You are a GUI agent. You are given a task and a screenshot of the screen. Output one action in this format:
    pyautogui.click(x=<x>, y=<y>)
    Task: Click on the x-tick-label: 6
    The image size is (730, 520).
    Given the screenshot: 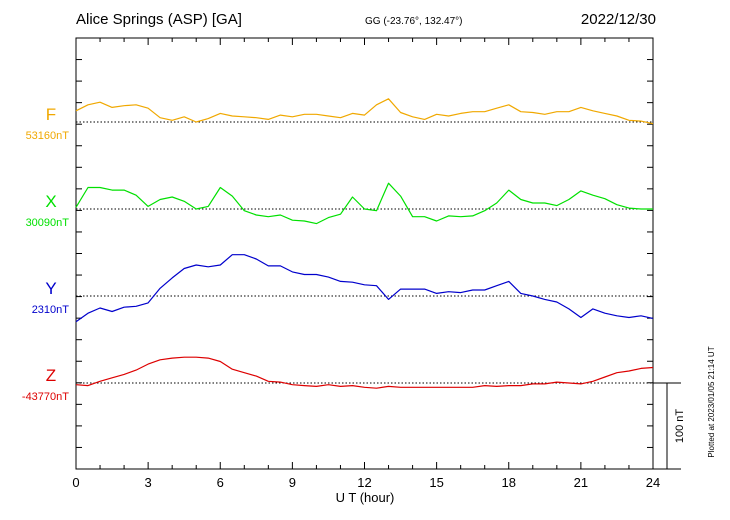 What is the action you would take?
    pyautogui.click(x=220, y=482)
    